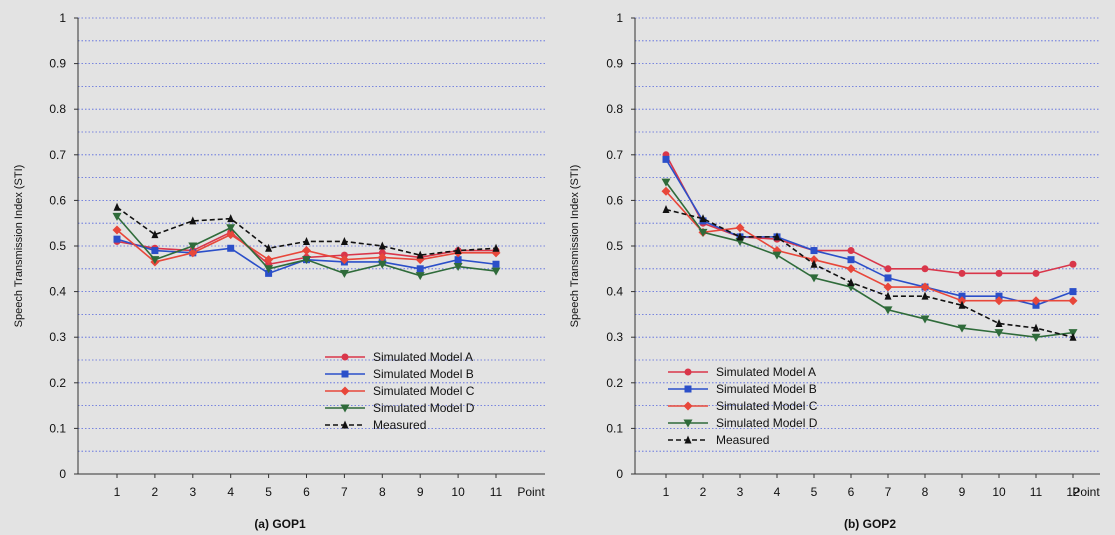  What do you see at coordinates (423, 374) in the screenshot?
I see `legend-label: Simulated Model B` at bounding box center [423, 374].